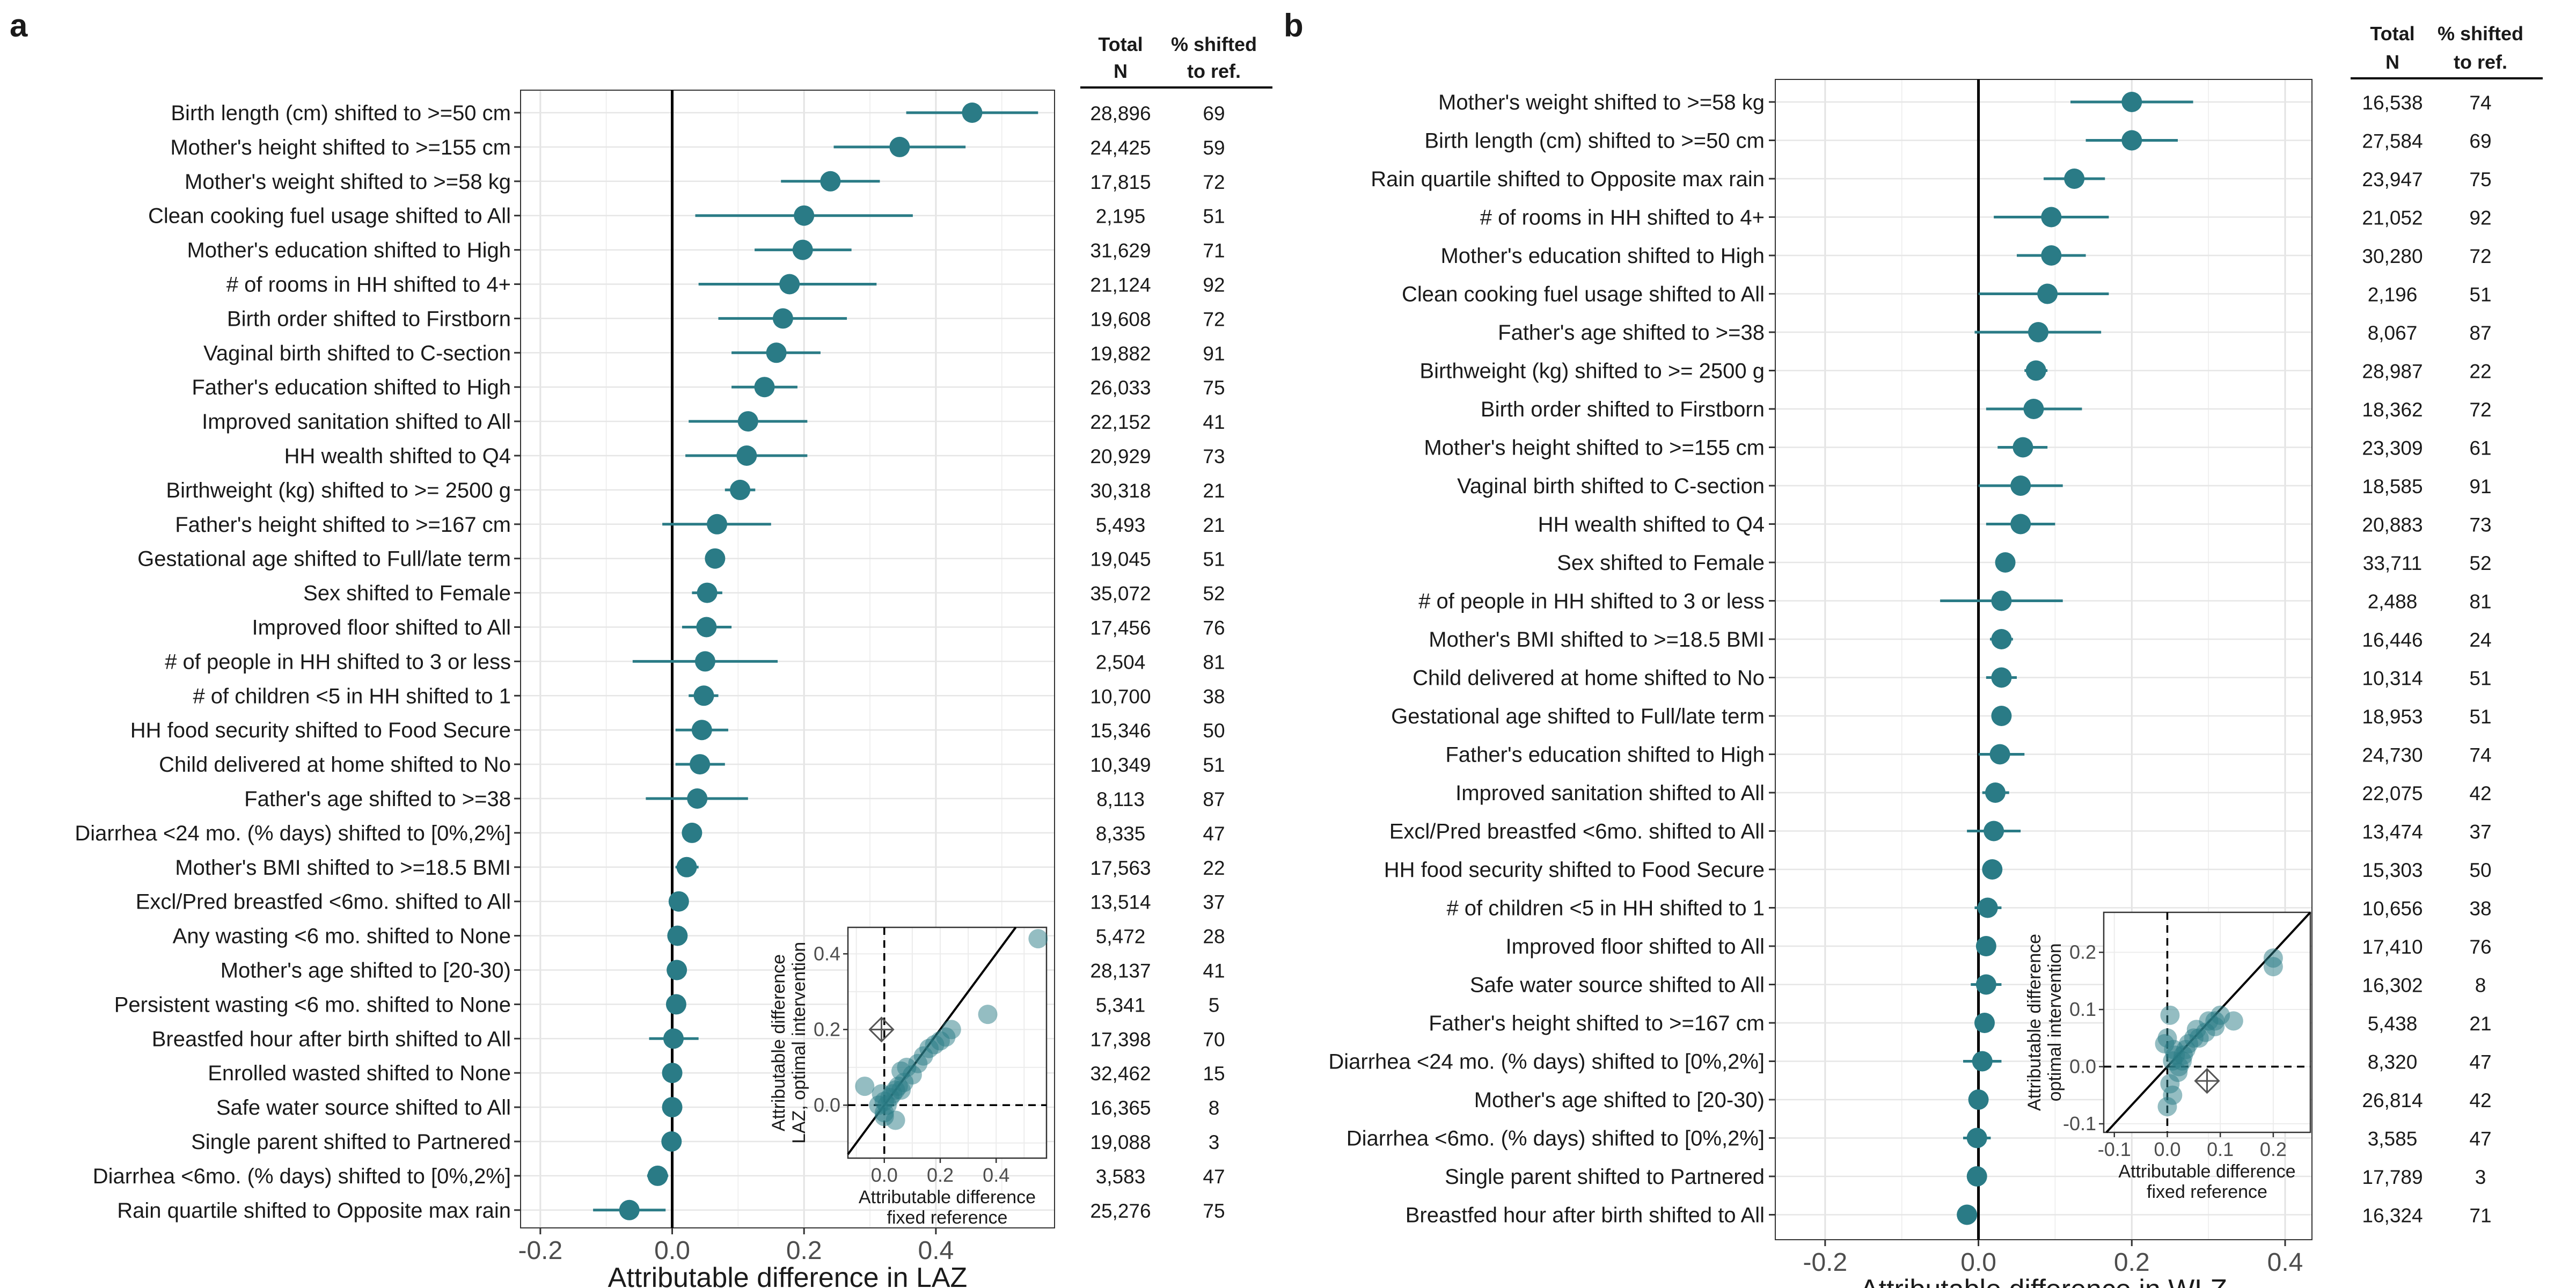  I want to click on total-n-value: 21,052, so click(2392, 218).